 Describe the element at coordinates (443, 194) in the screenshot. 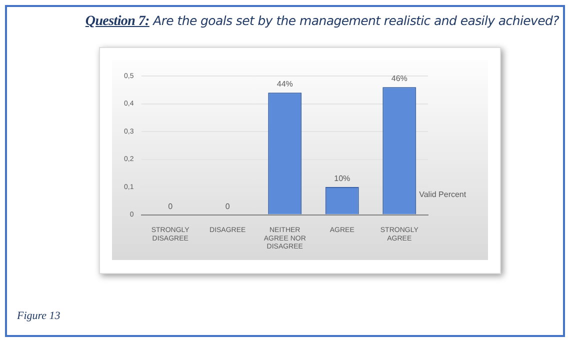

I see `series-label: Valid Percent` at that location.